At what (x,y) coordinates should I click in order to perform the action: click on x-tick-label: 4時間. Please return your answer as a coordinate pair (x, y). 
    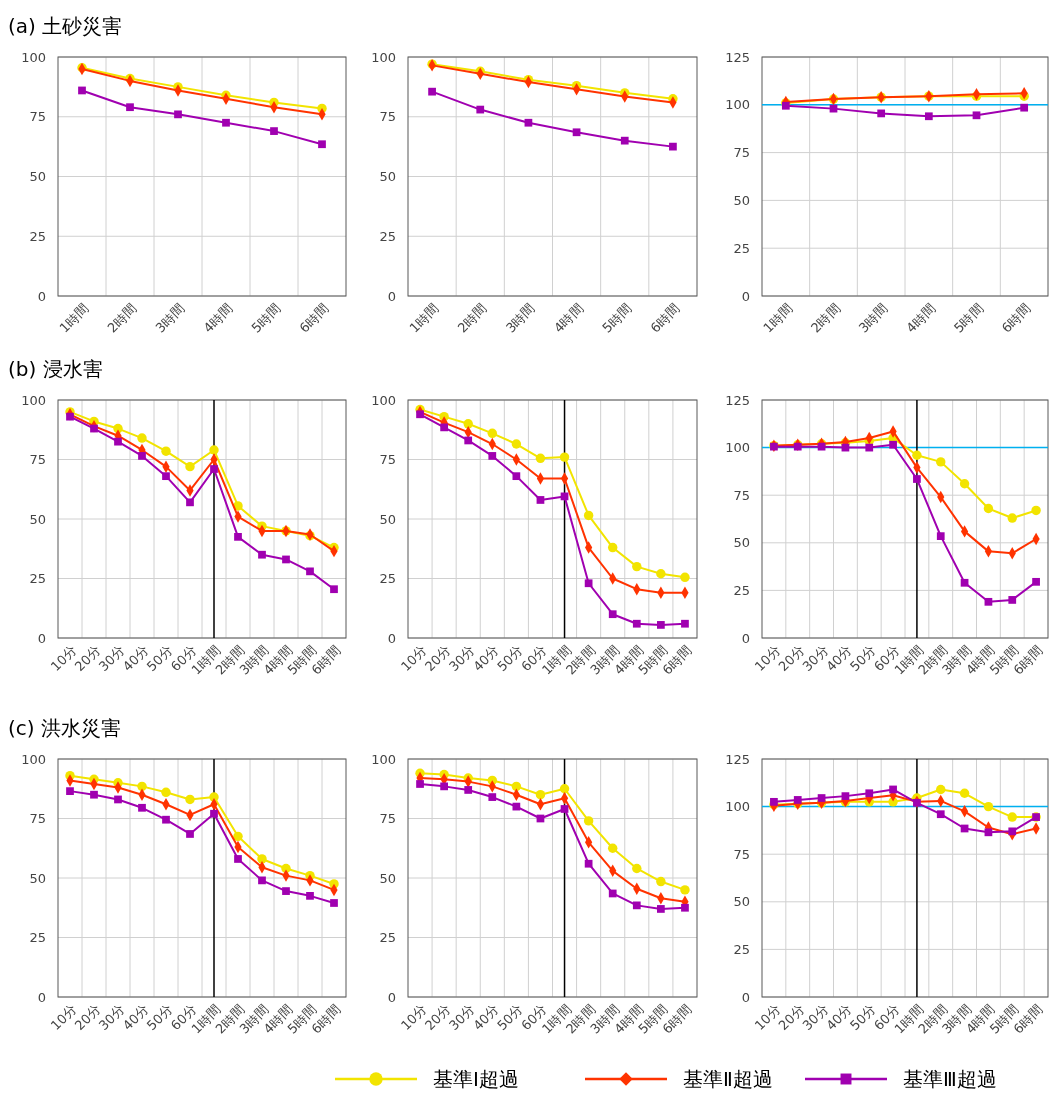
    Looking at the image, I should click on (218, 318).